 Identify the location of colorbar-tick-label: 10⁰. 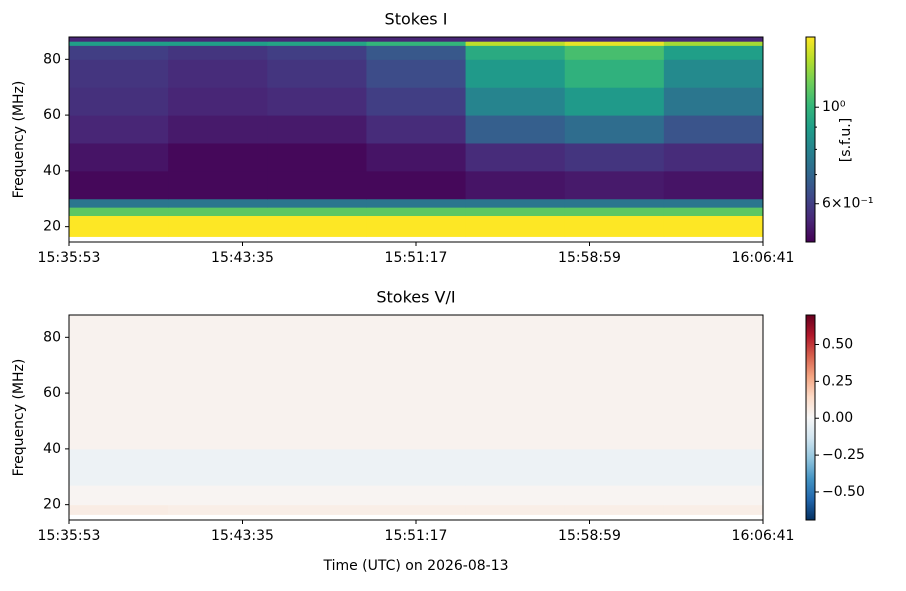
(834, 107).